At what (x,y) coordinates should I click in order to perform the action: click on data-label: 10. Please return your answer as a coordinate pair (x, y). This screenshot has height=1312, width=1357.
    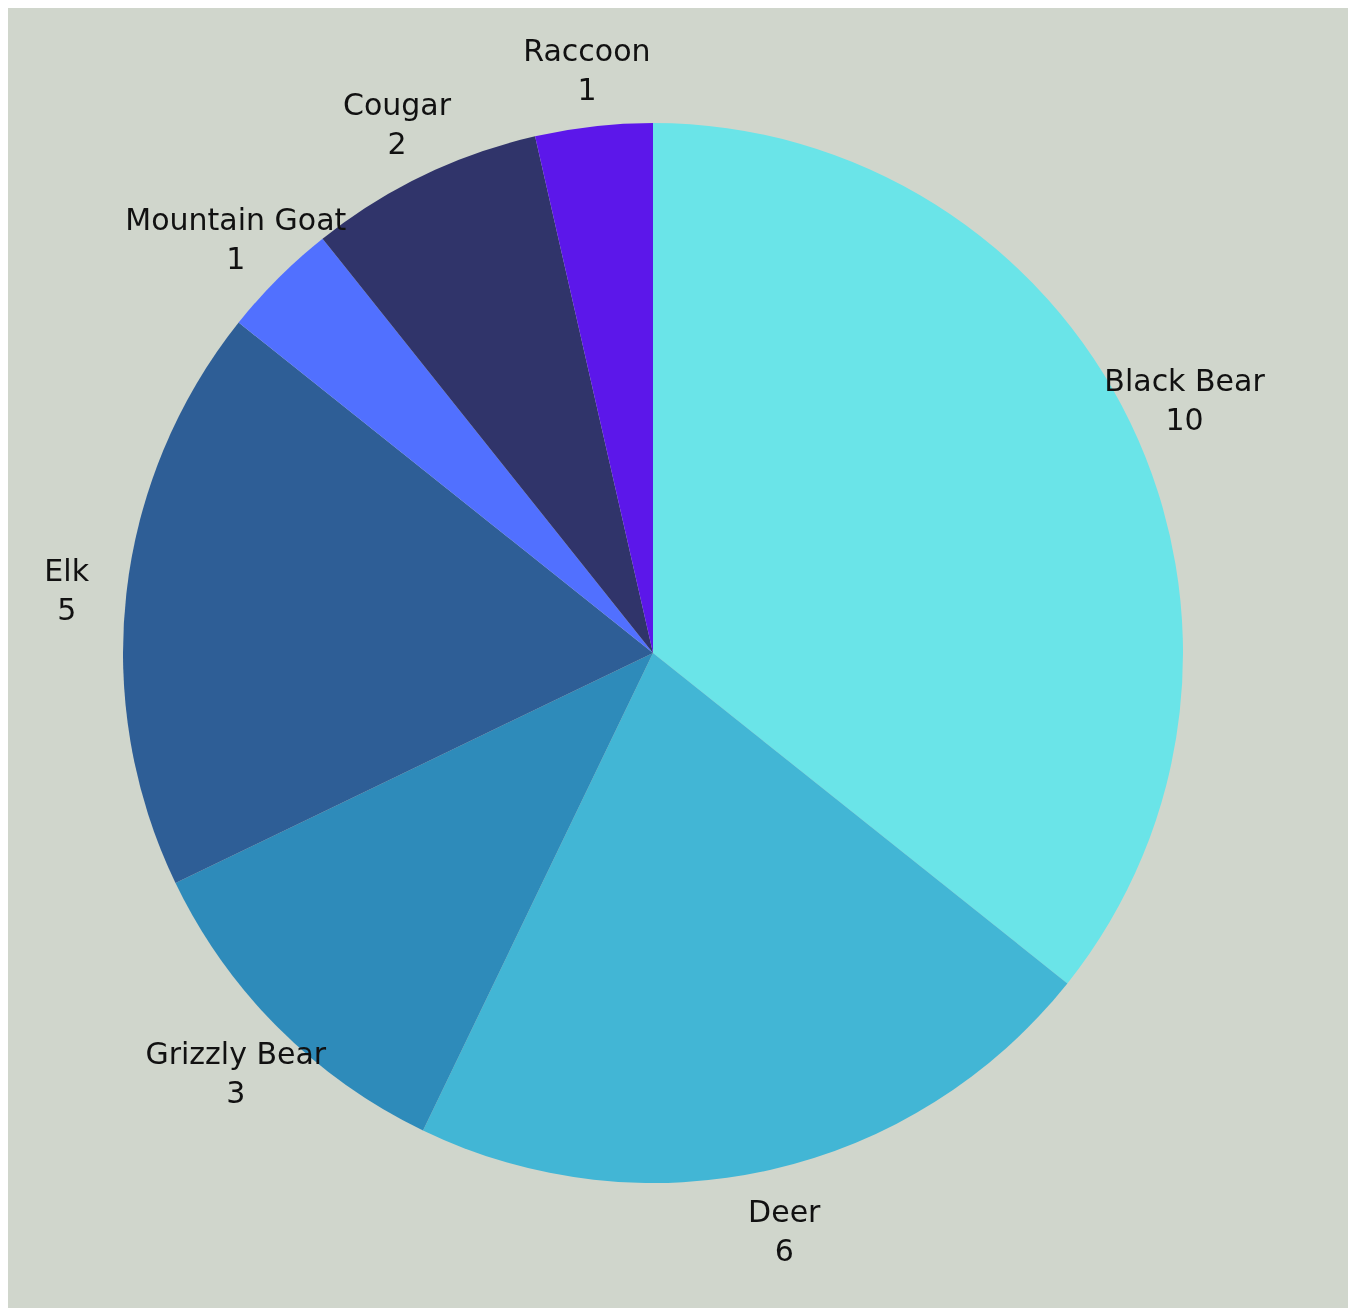
    Looking at the image, I should click on (1184, 420).